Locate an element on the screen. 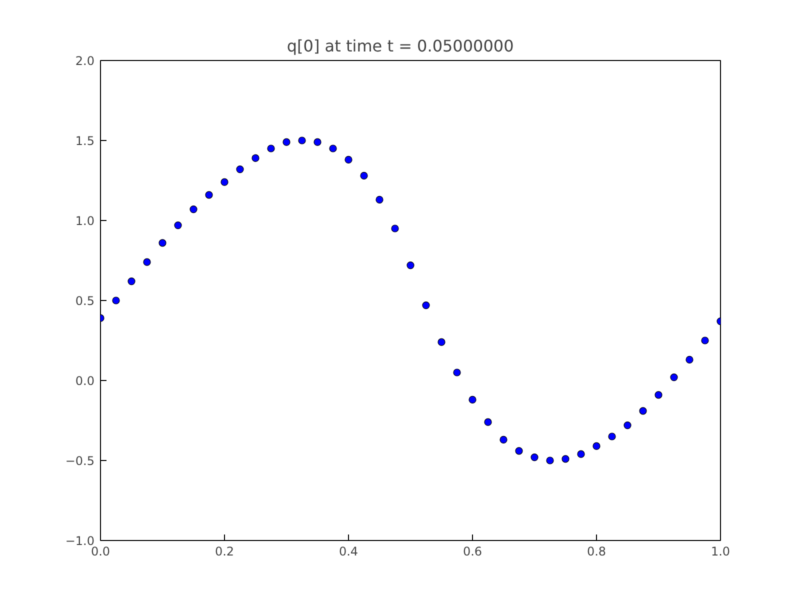  chart-title: q[0] at time t = 0.05000000 is located at coordinates (400, 46).